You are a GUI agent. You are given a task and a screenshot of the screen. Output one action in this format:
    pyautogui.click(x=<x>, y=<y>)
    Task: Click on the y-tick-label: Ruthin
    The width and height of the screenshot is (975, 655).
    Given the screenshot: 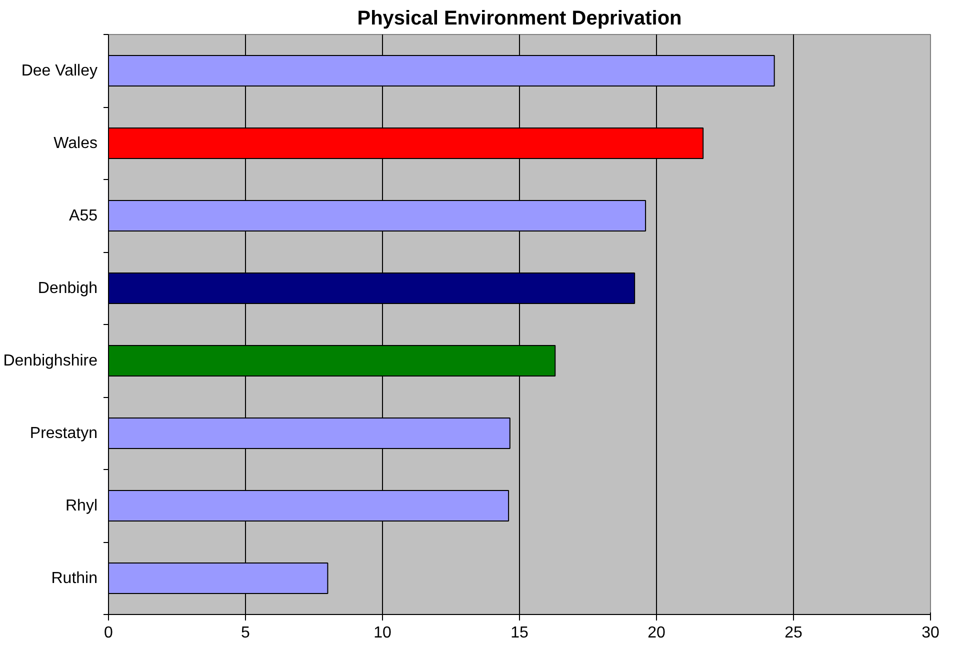 What is the action you would take?
    pyautogui.click(x=74, y=578)
    